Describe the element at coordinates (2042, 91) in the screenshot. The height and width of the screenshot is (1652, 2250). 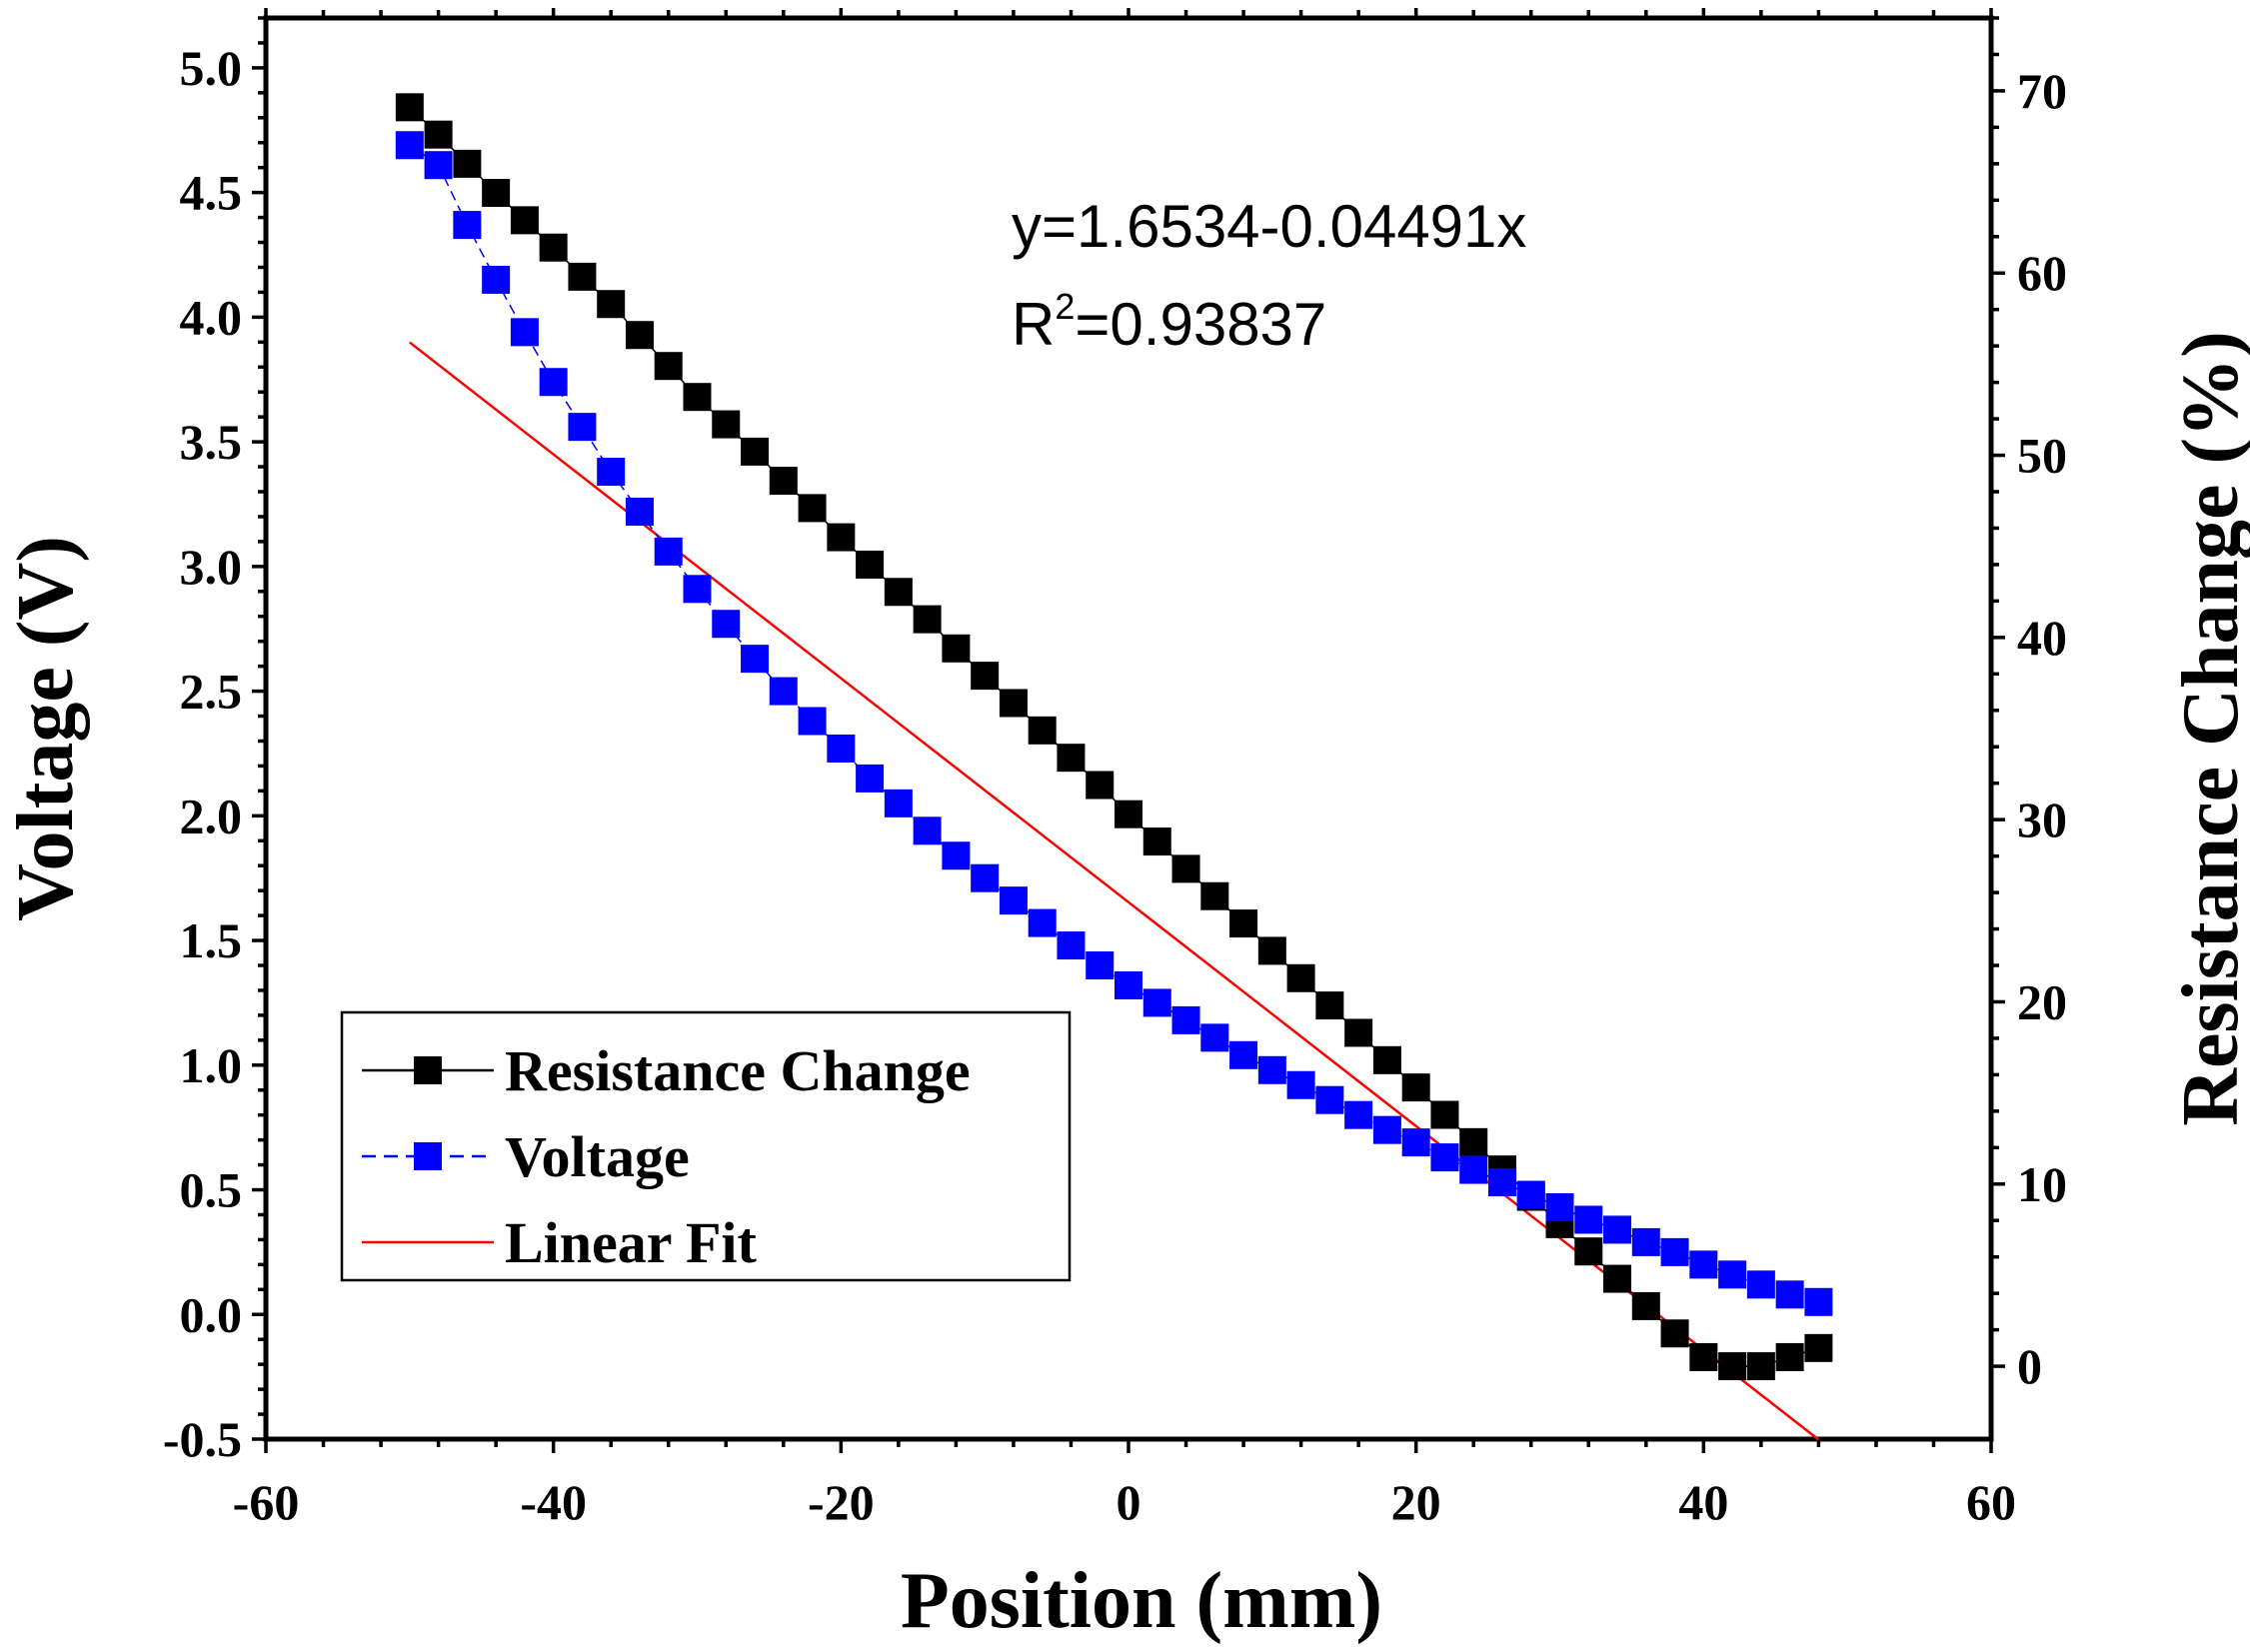
I see `y2-tick-label: 70` at that location.